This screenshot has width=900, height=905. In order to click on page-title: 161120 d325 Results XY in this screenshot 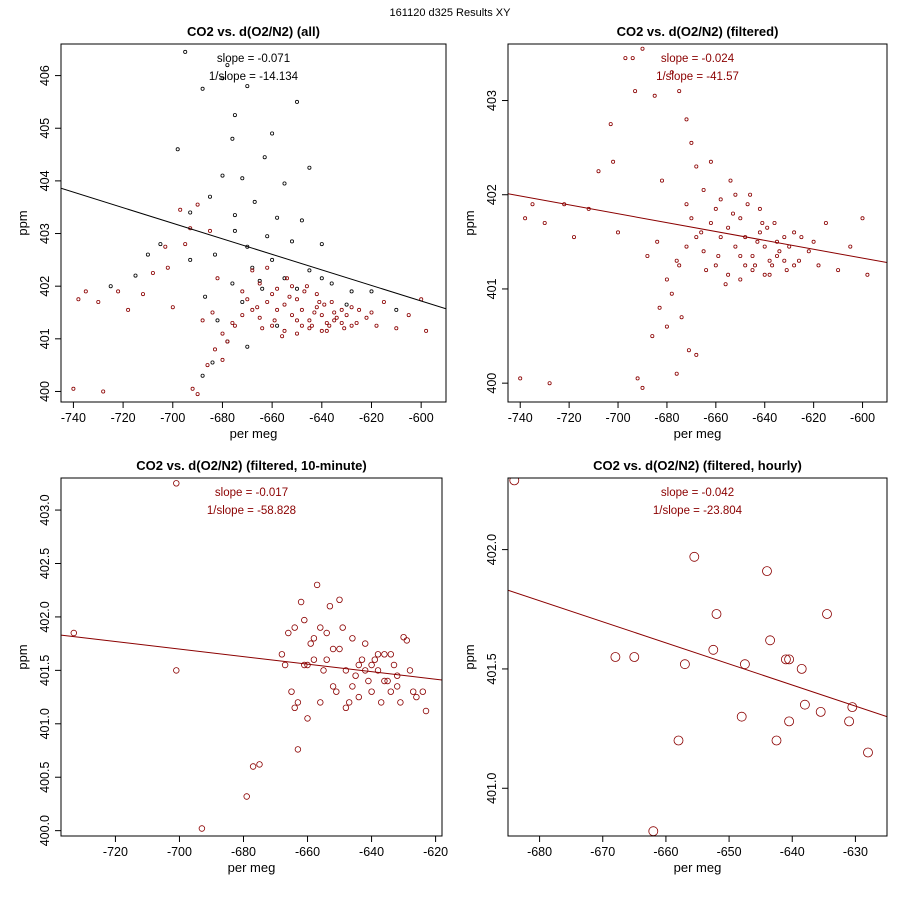, I will do `click(451, 13)`.